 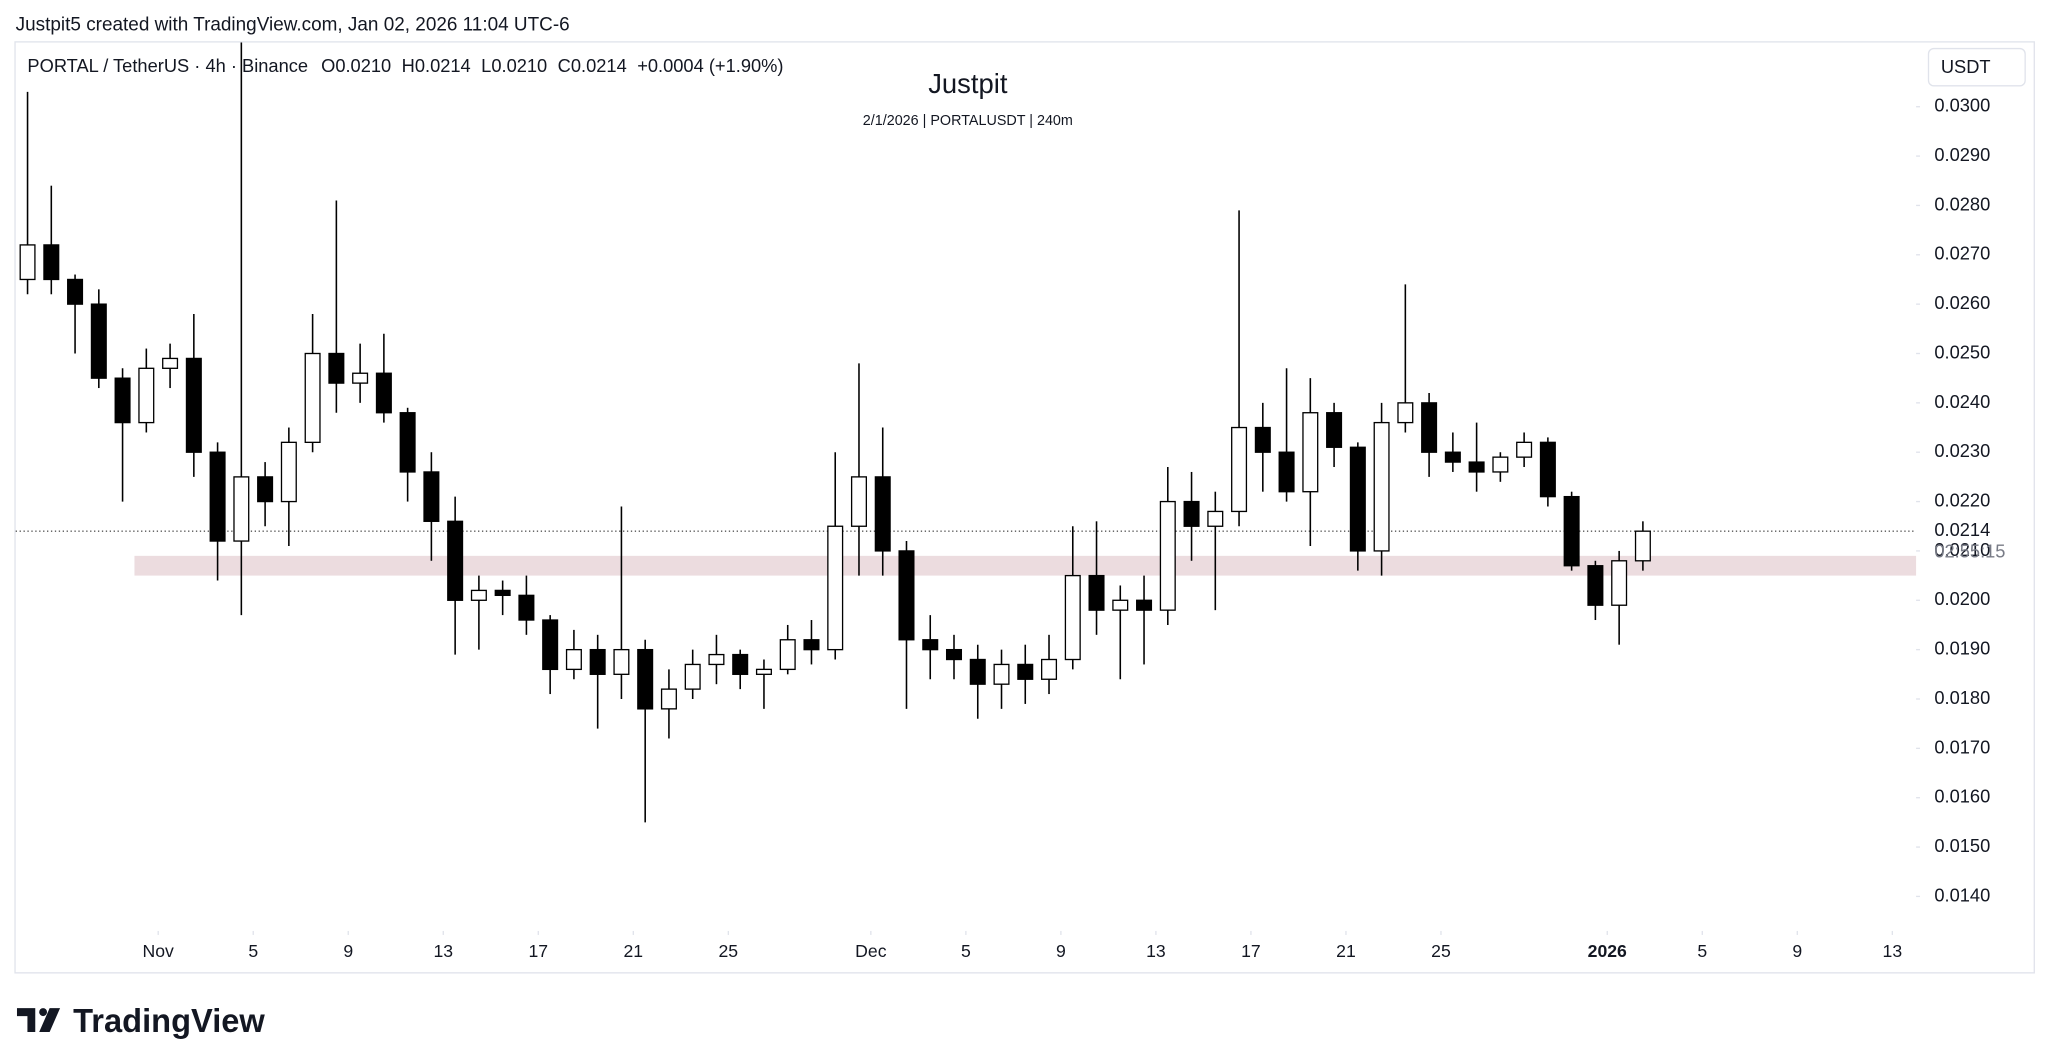 I want to click on y-tick-label: 0.0250, so click(x=1962, y=351).